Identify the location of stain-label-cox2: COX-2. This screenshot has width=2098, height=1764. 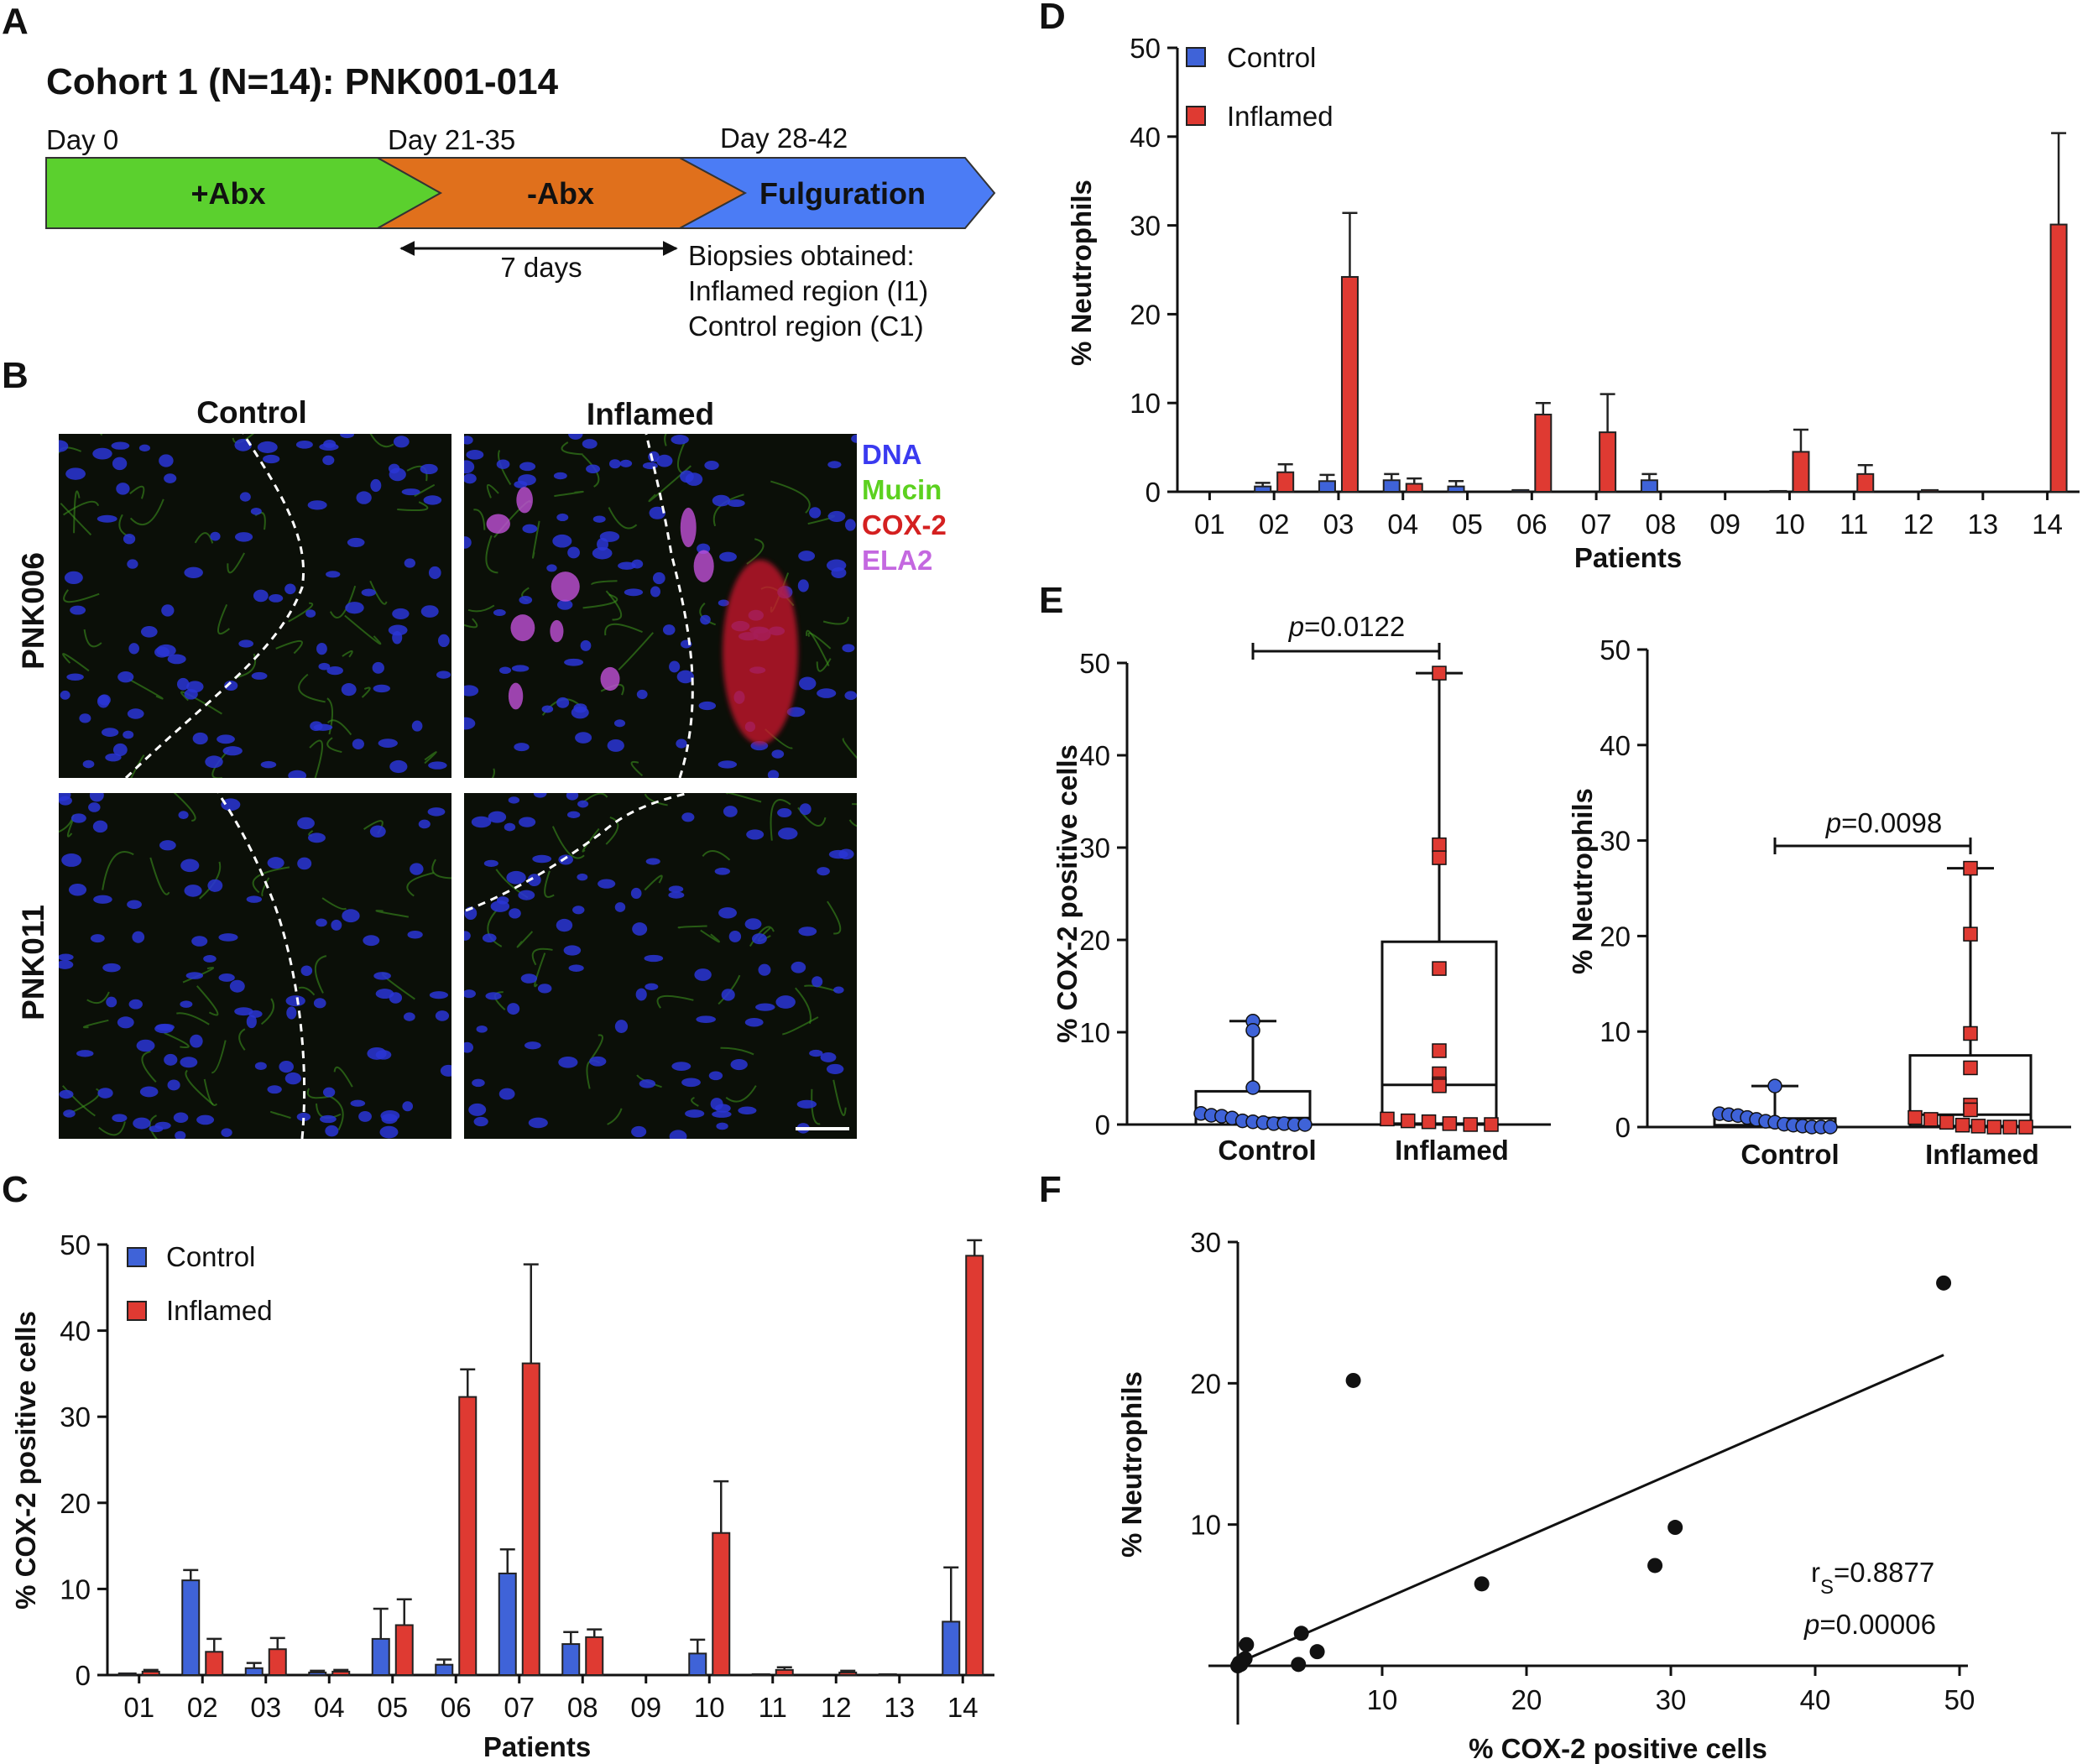
(904, 524).